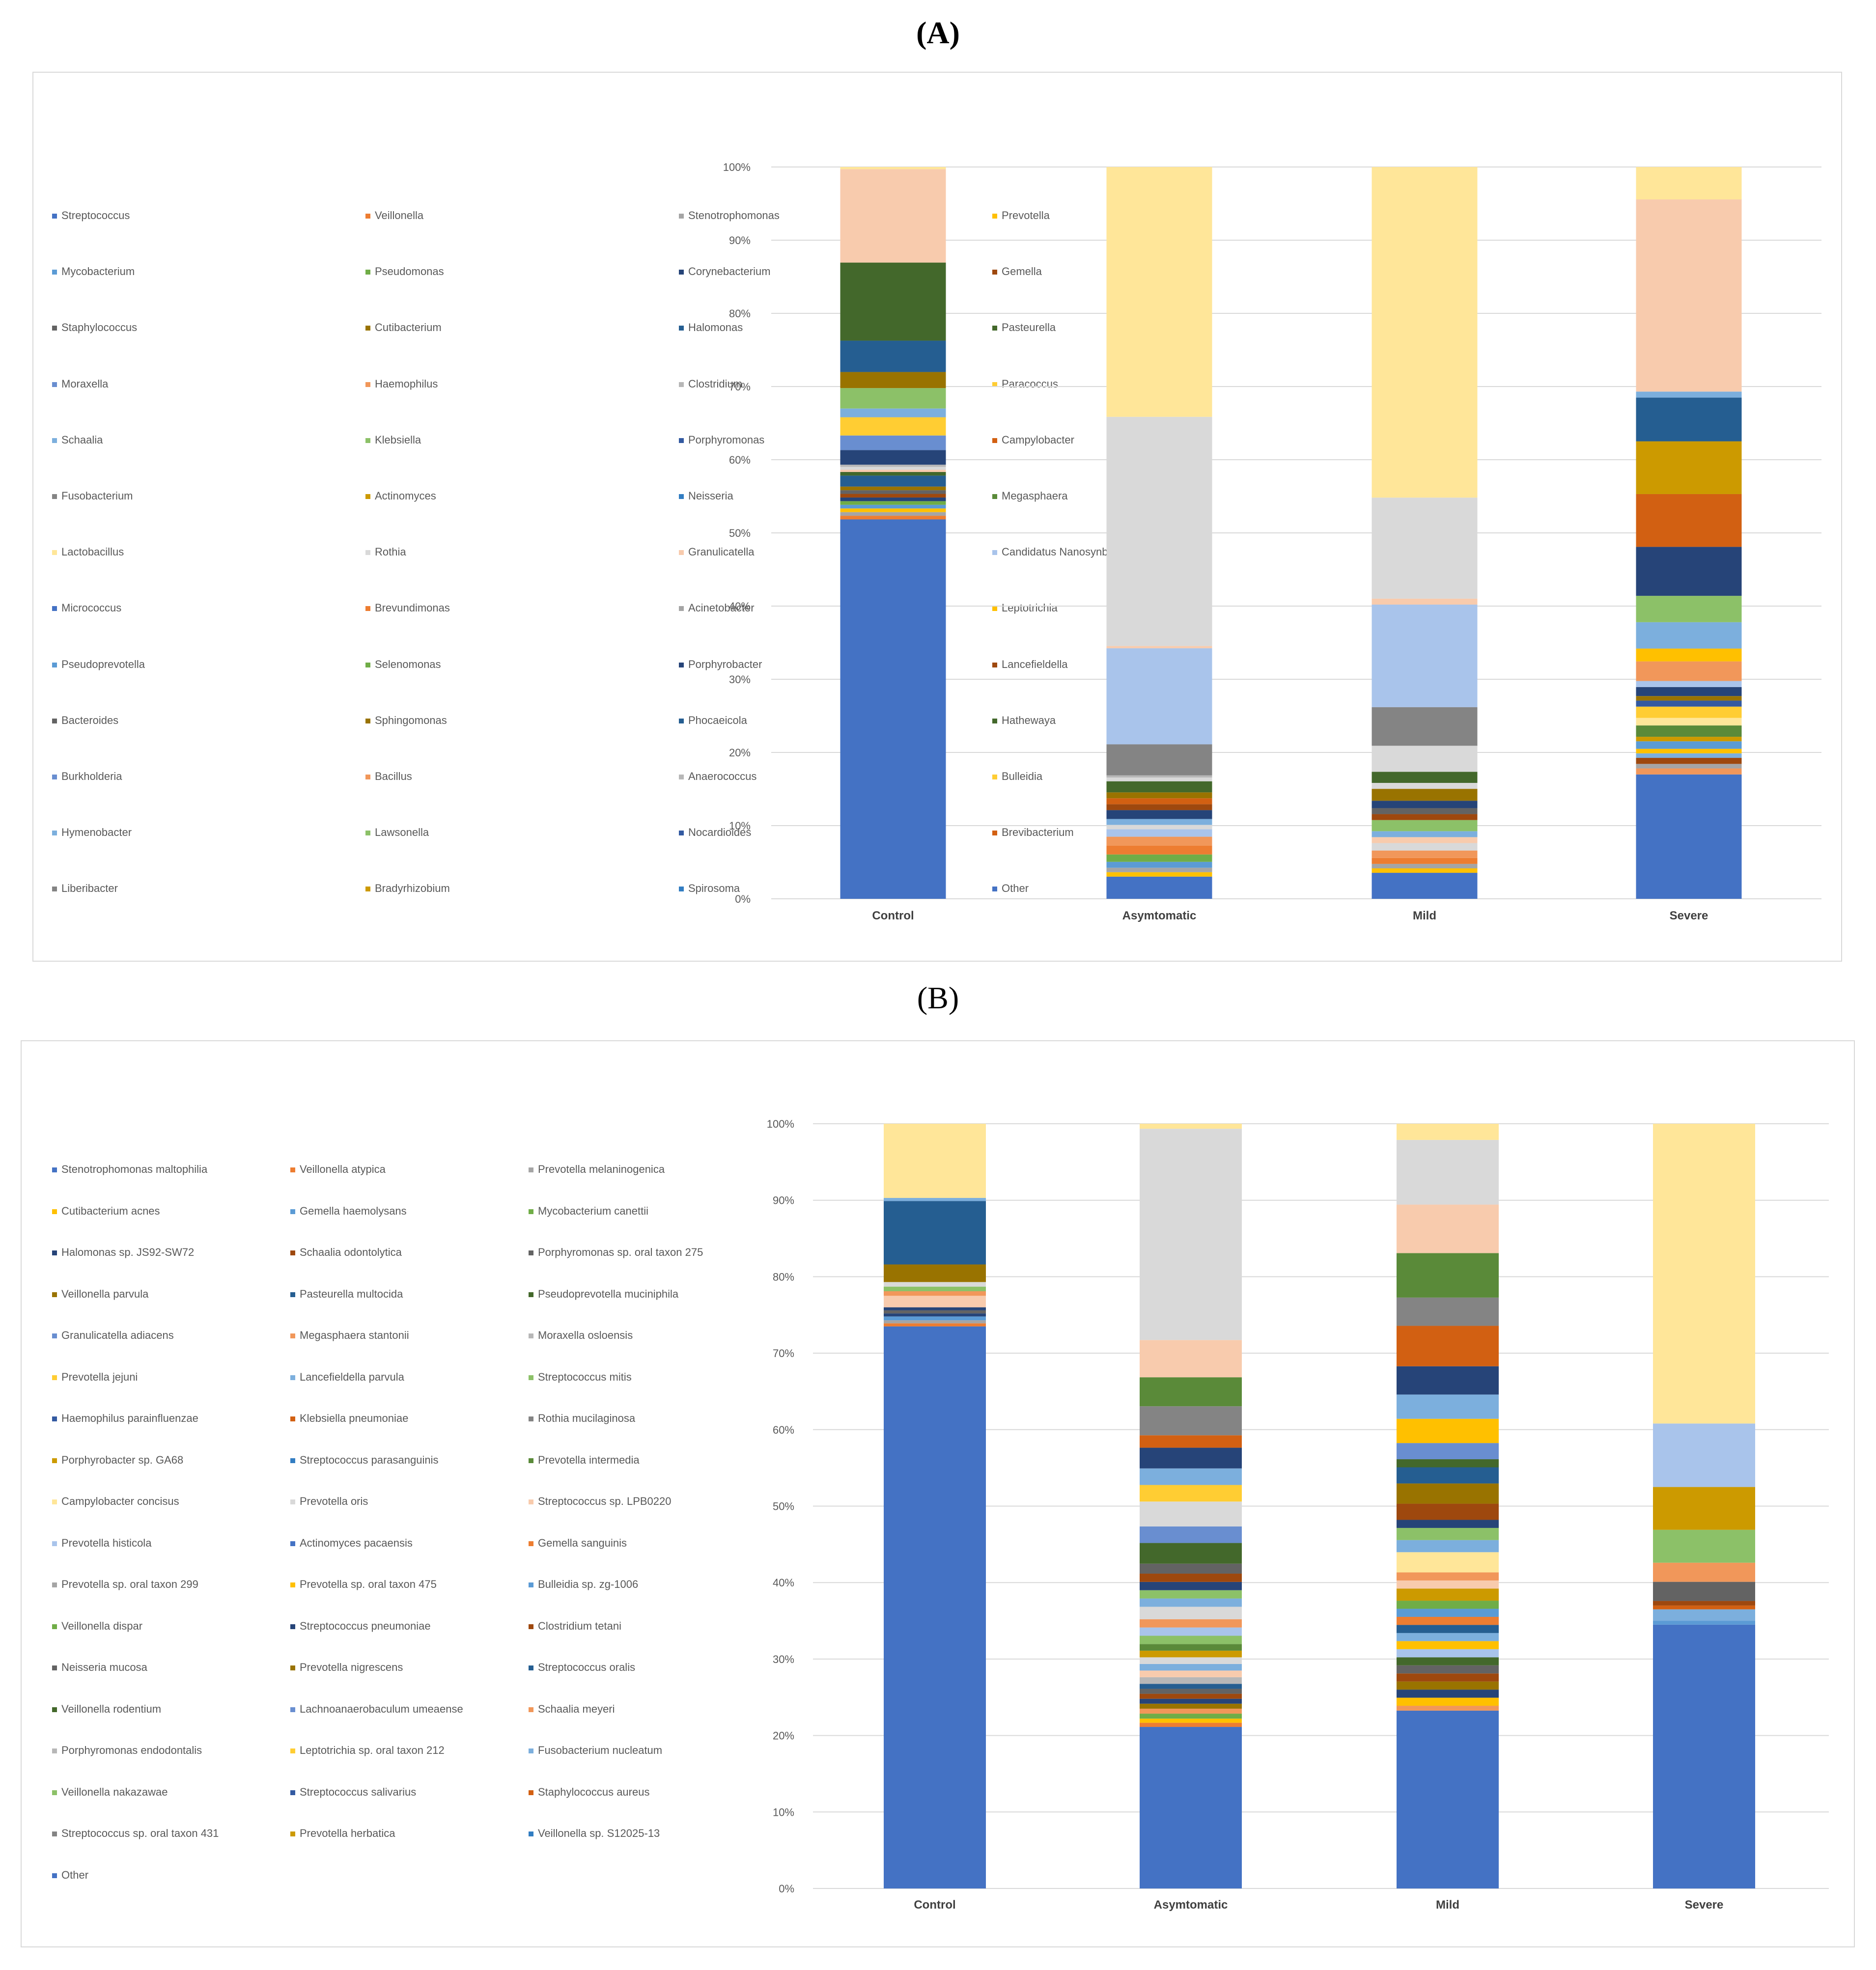 The height and width of the screenshot is (1970, 1876). What do you see at coordinates (349, 1418) in the screenshot?
I see `legend-item: Klebsiella pneumoniae` at bounding box center [349, 1418].